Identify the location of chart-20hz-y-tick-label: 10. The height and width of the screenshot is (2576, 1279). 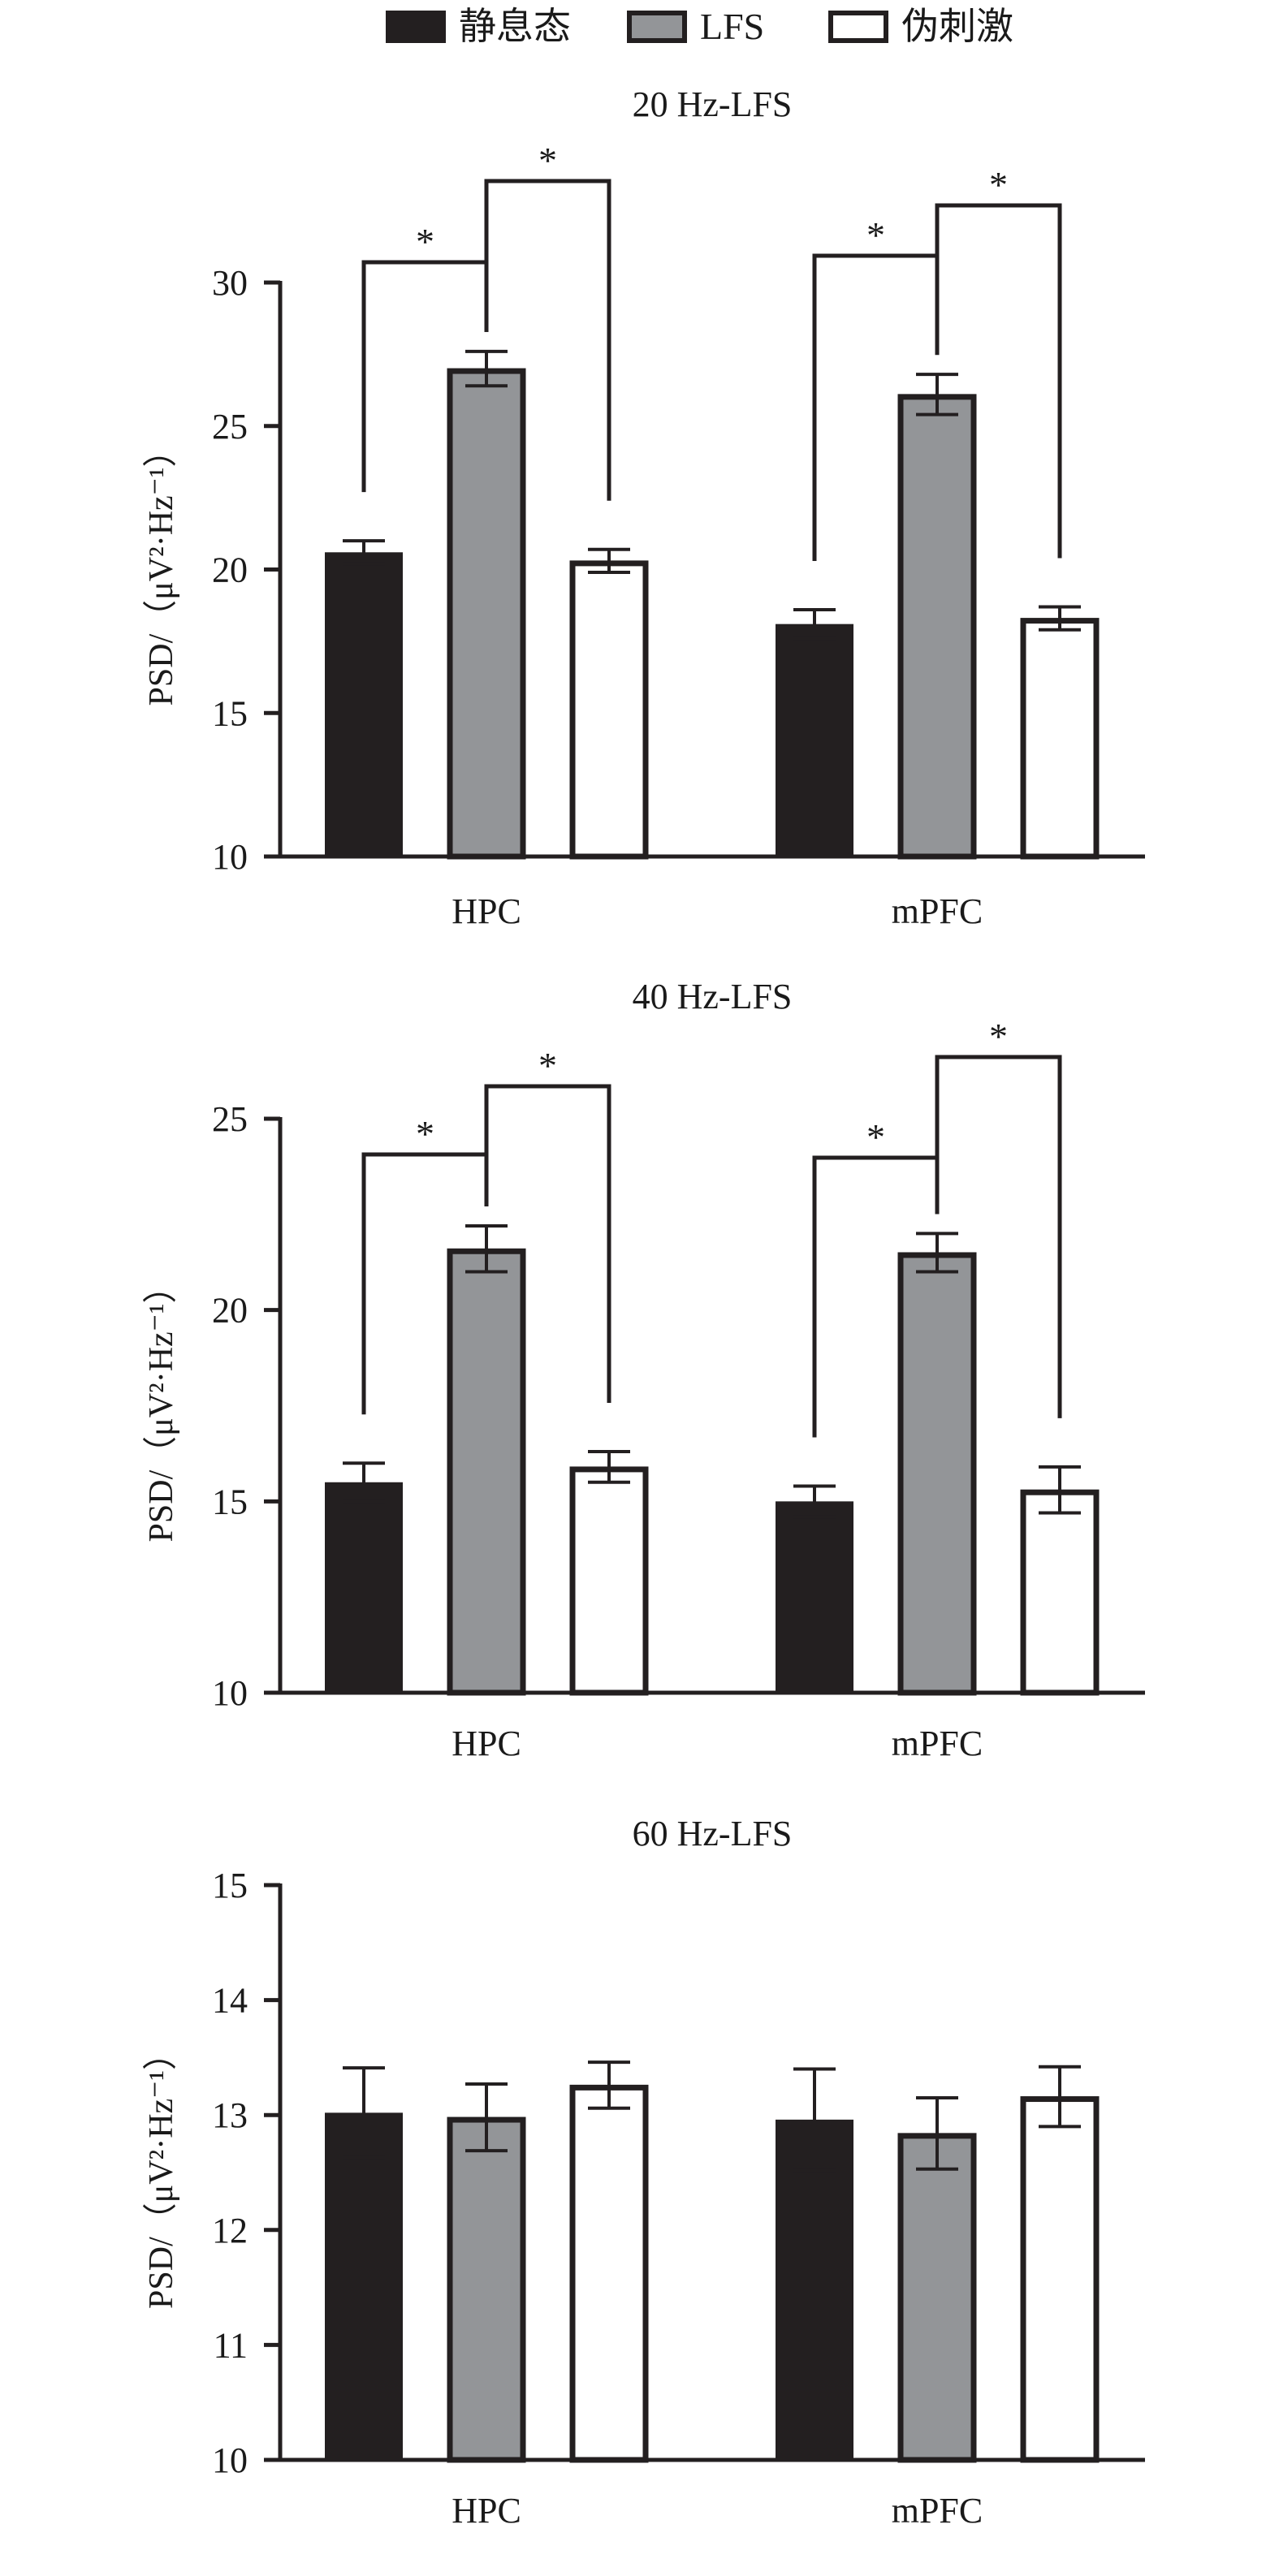
(230, 857).